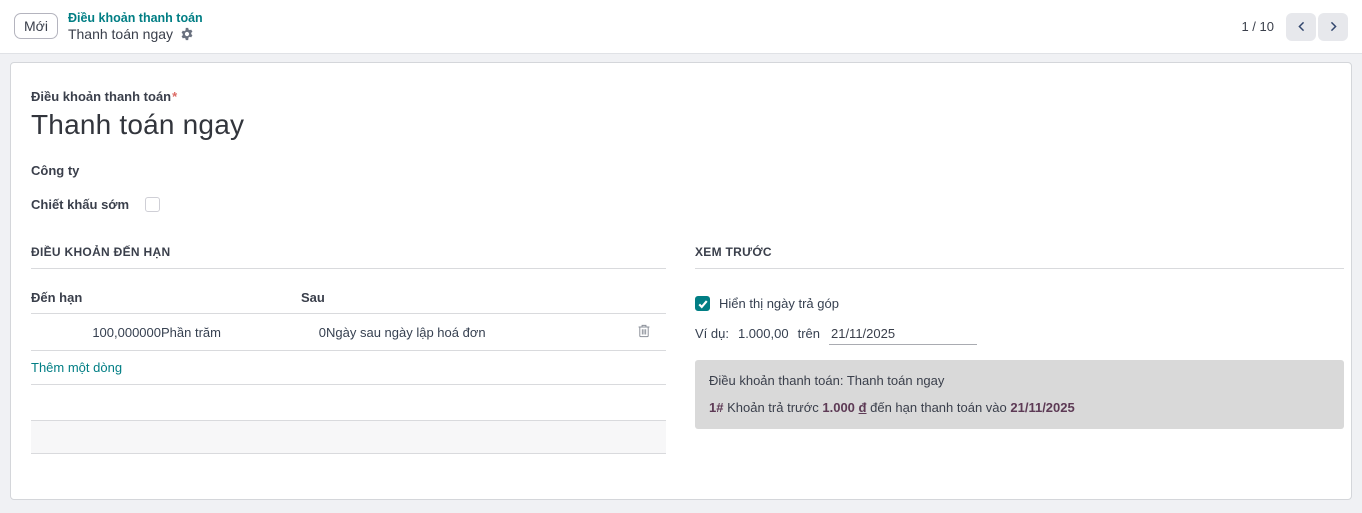 The width and height of the screenshot is (1362, 513). Describe the element at coordinates (313, 332) in the screenshot. I see `after-days-cell: 0` at that location.